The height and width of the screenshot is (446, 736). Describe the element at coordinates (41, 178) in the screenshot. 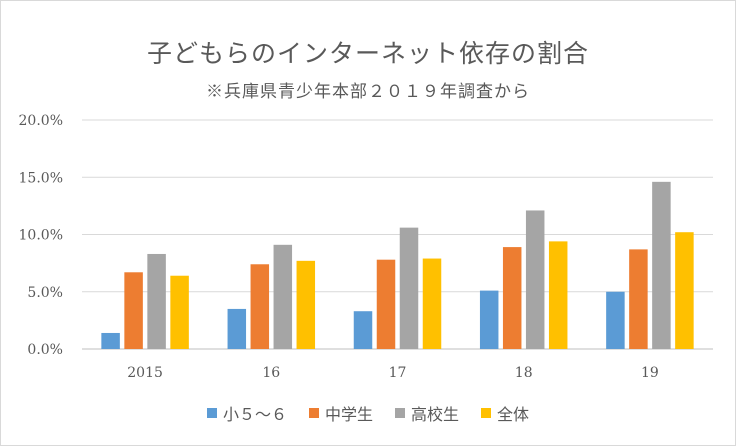

I see `y-tick-label: 15.0%` at that location.